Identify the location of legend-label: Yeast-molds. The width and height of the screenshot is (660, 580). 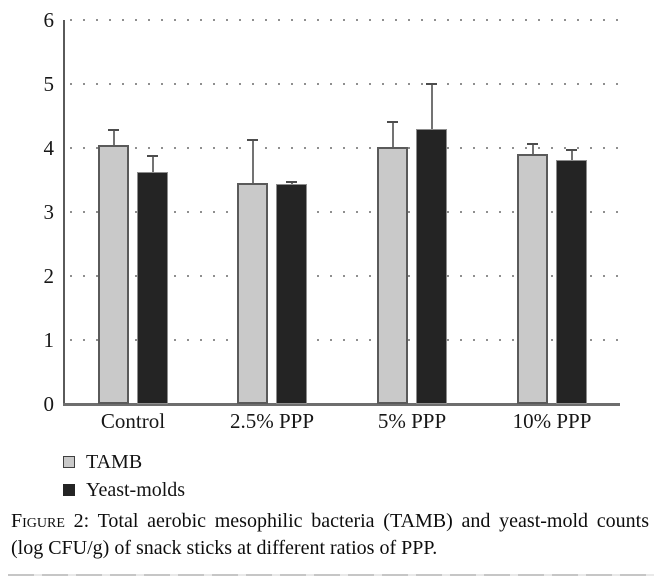
(136, 489).